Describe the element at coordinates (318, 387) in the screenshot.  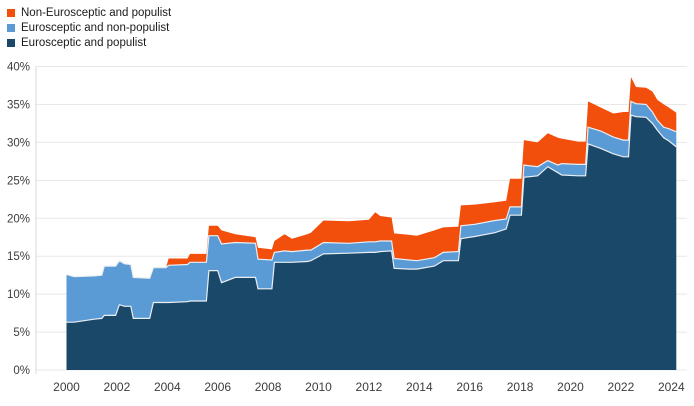
I see `x-tick-label-2010: 2010` at that location.